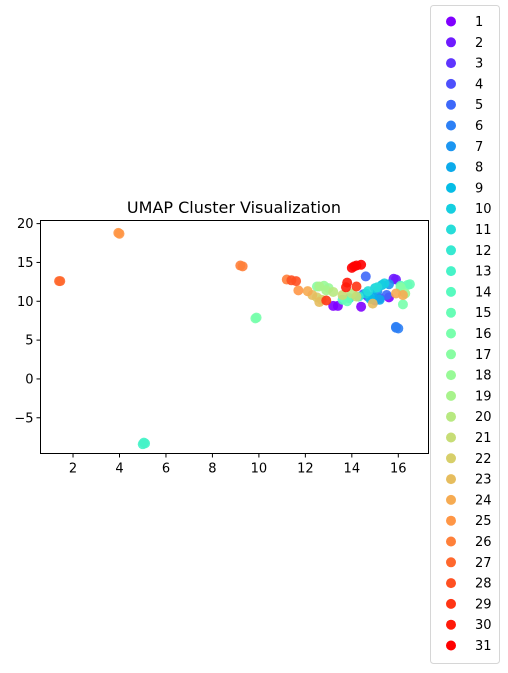 Image resolution: width=508 pixels, height=673 pixels. Describe the element at coordinates (25, 302) in the screenshot. I see `y-tick-label: 10` at that location.